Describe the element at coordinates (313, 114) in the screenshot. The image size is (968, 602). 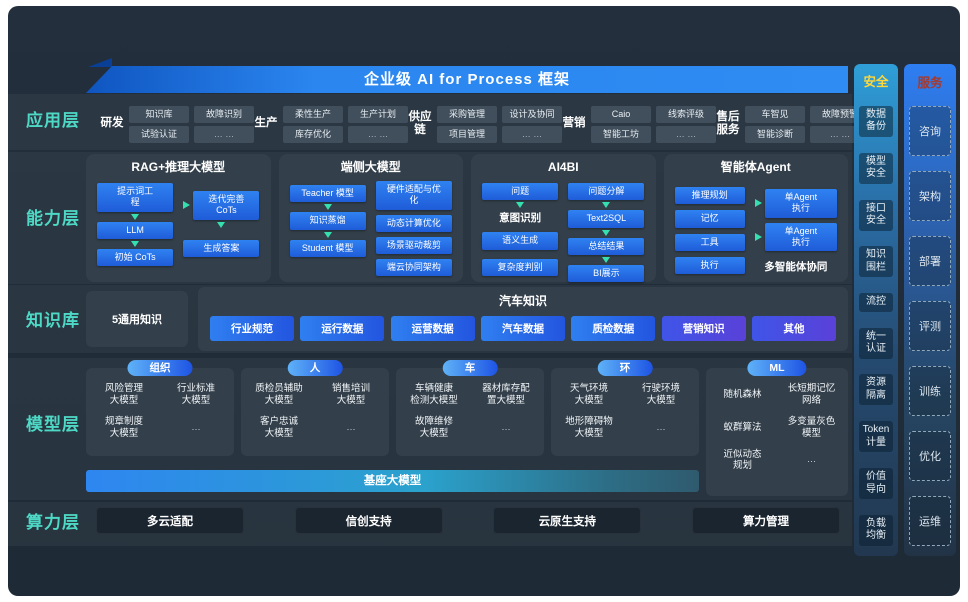
I see `app-chip: 柔性生产` at that location.